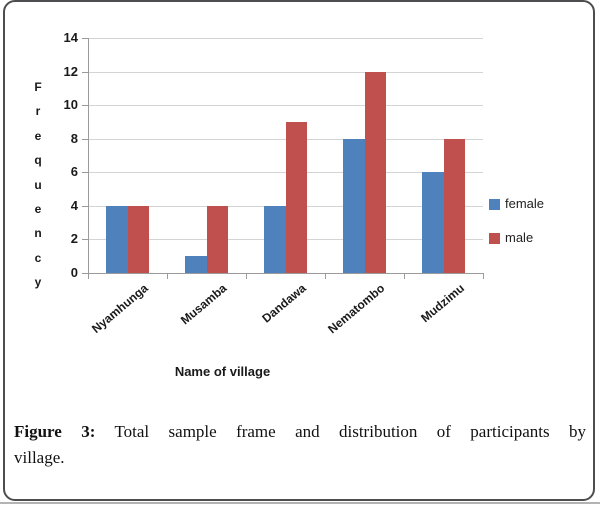  What do you see at coordinates (70, 105) in the screenshot?
I see `y-tick-label: 10` at bounding box center [70, 105].